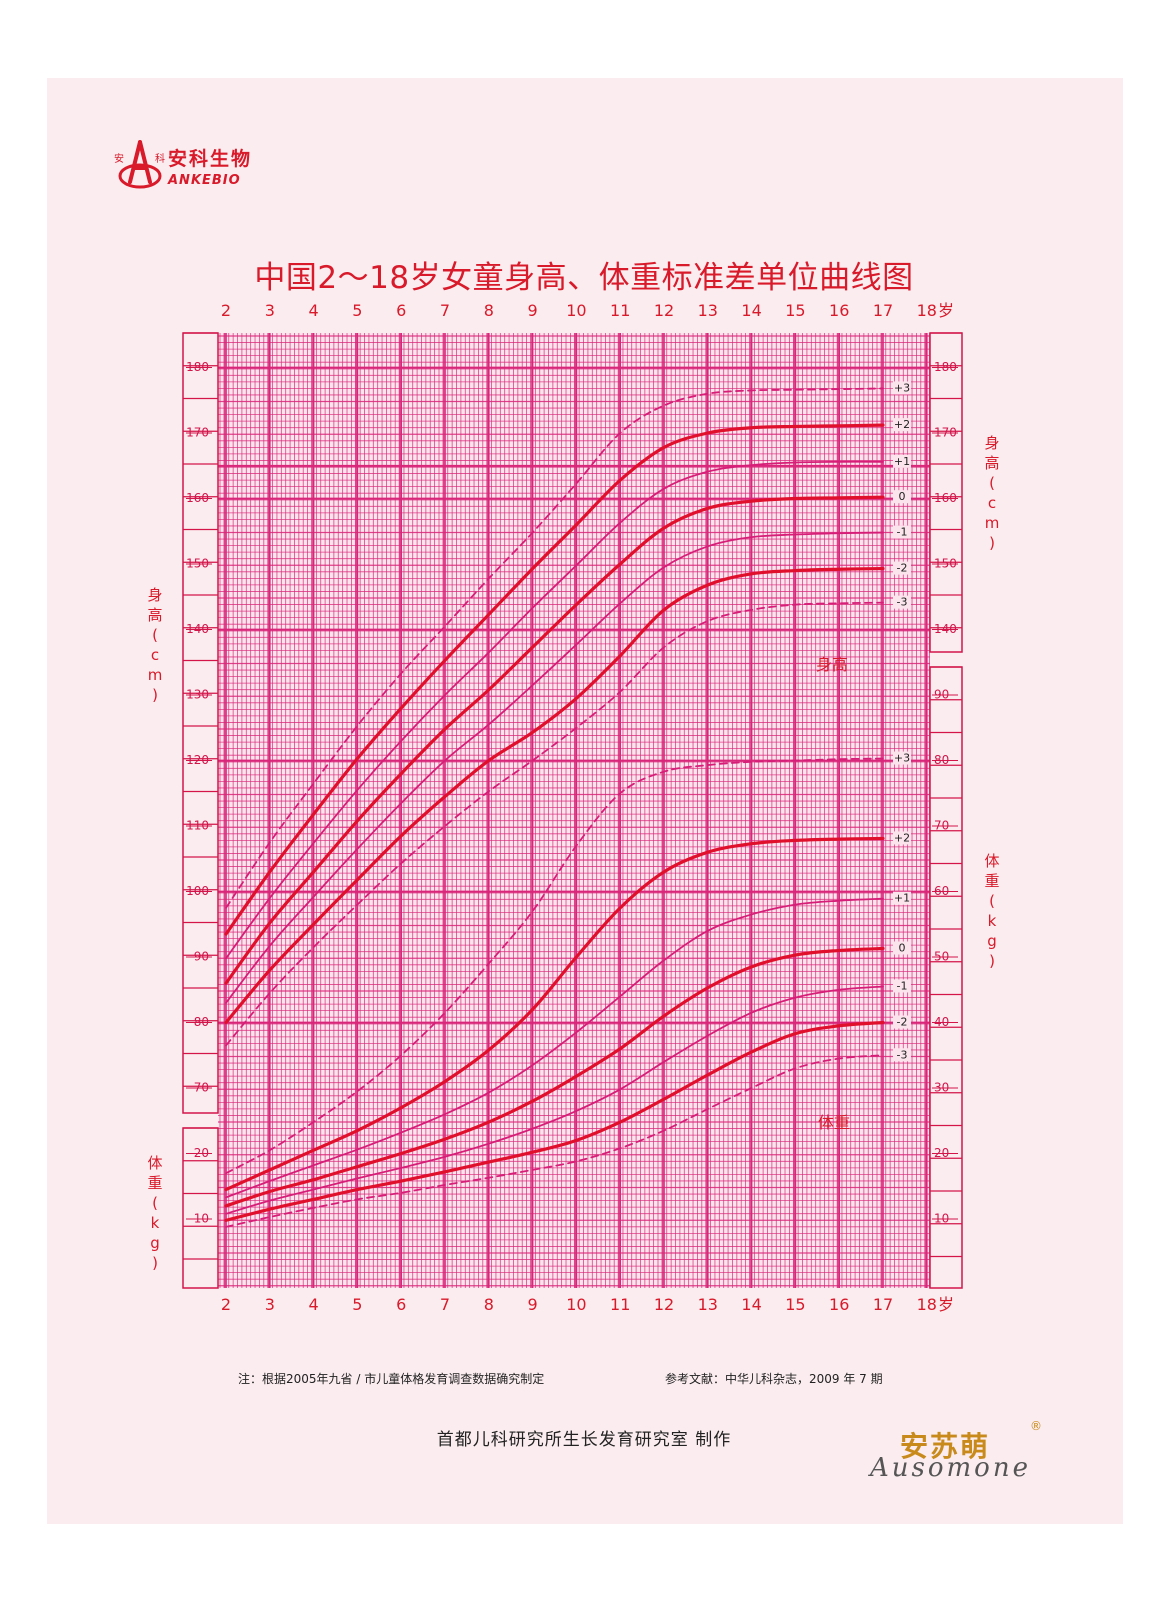 The width and height of the screenshot is (1168, 1600). Describe the element at coordinates (155, 695) in the screenshot. I see `height-axis-label-left: )` at that location.